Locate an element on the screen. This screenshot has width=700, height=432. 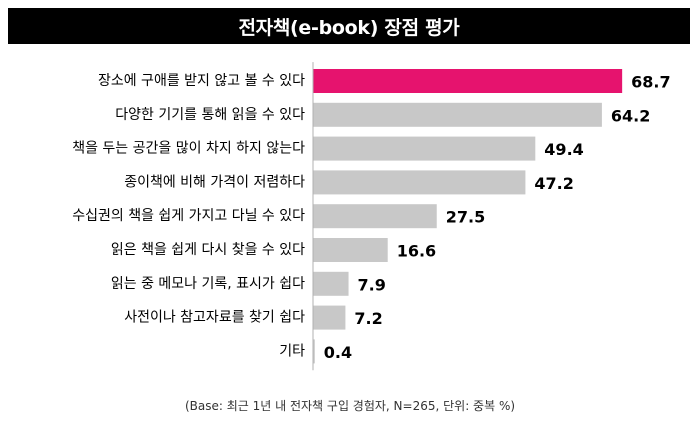
category-label: 종이책에 비해 가격이 저렴하다 is located at coordinates (214, 182).